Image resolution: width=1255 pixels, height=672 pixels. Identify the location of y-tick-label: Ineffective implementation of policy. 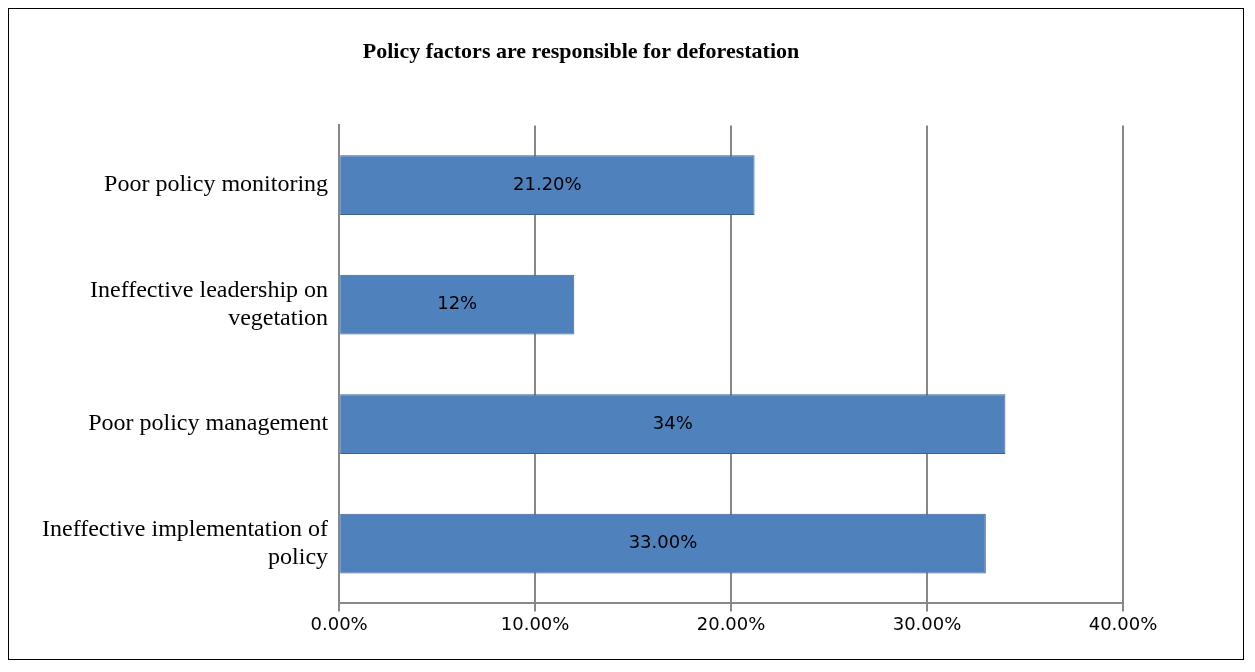
(185, 542).